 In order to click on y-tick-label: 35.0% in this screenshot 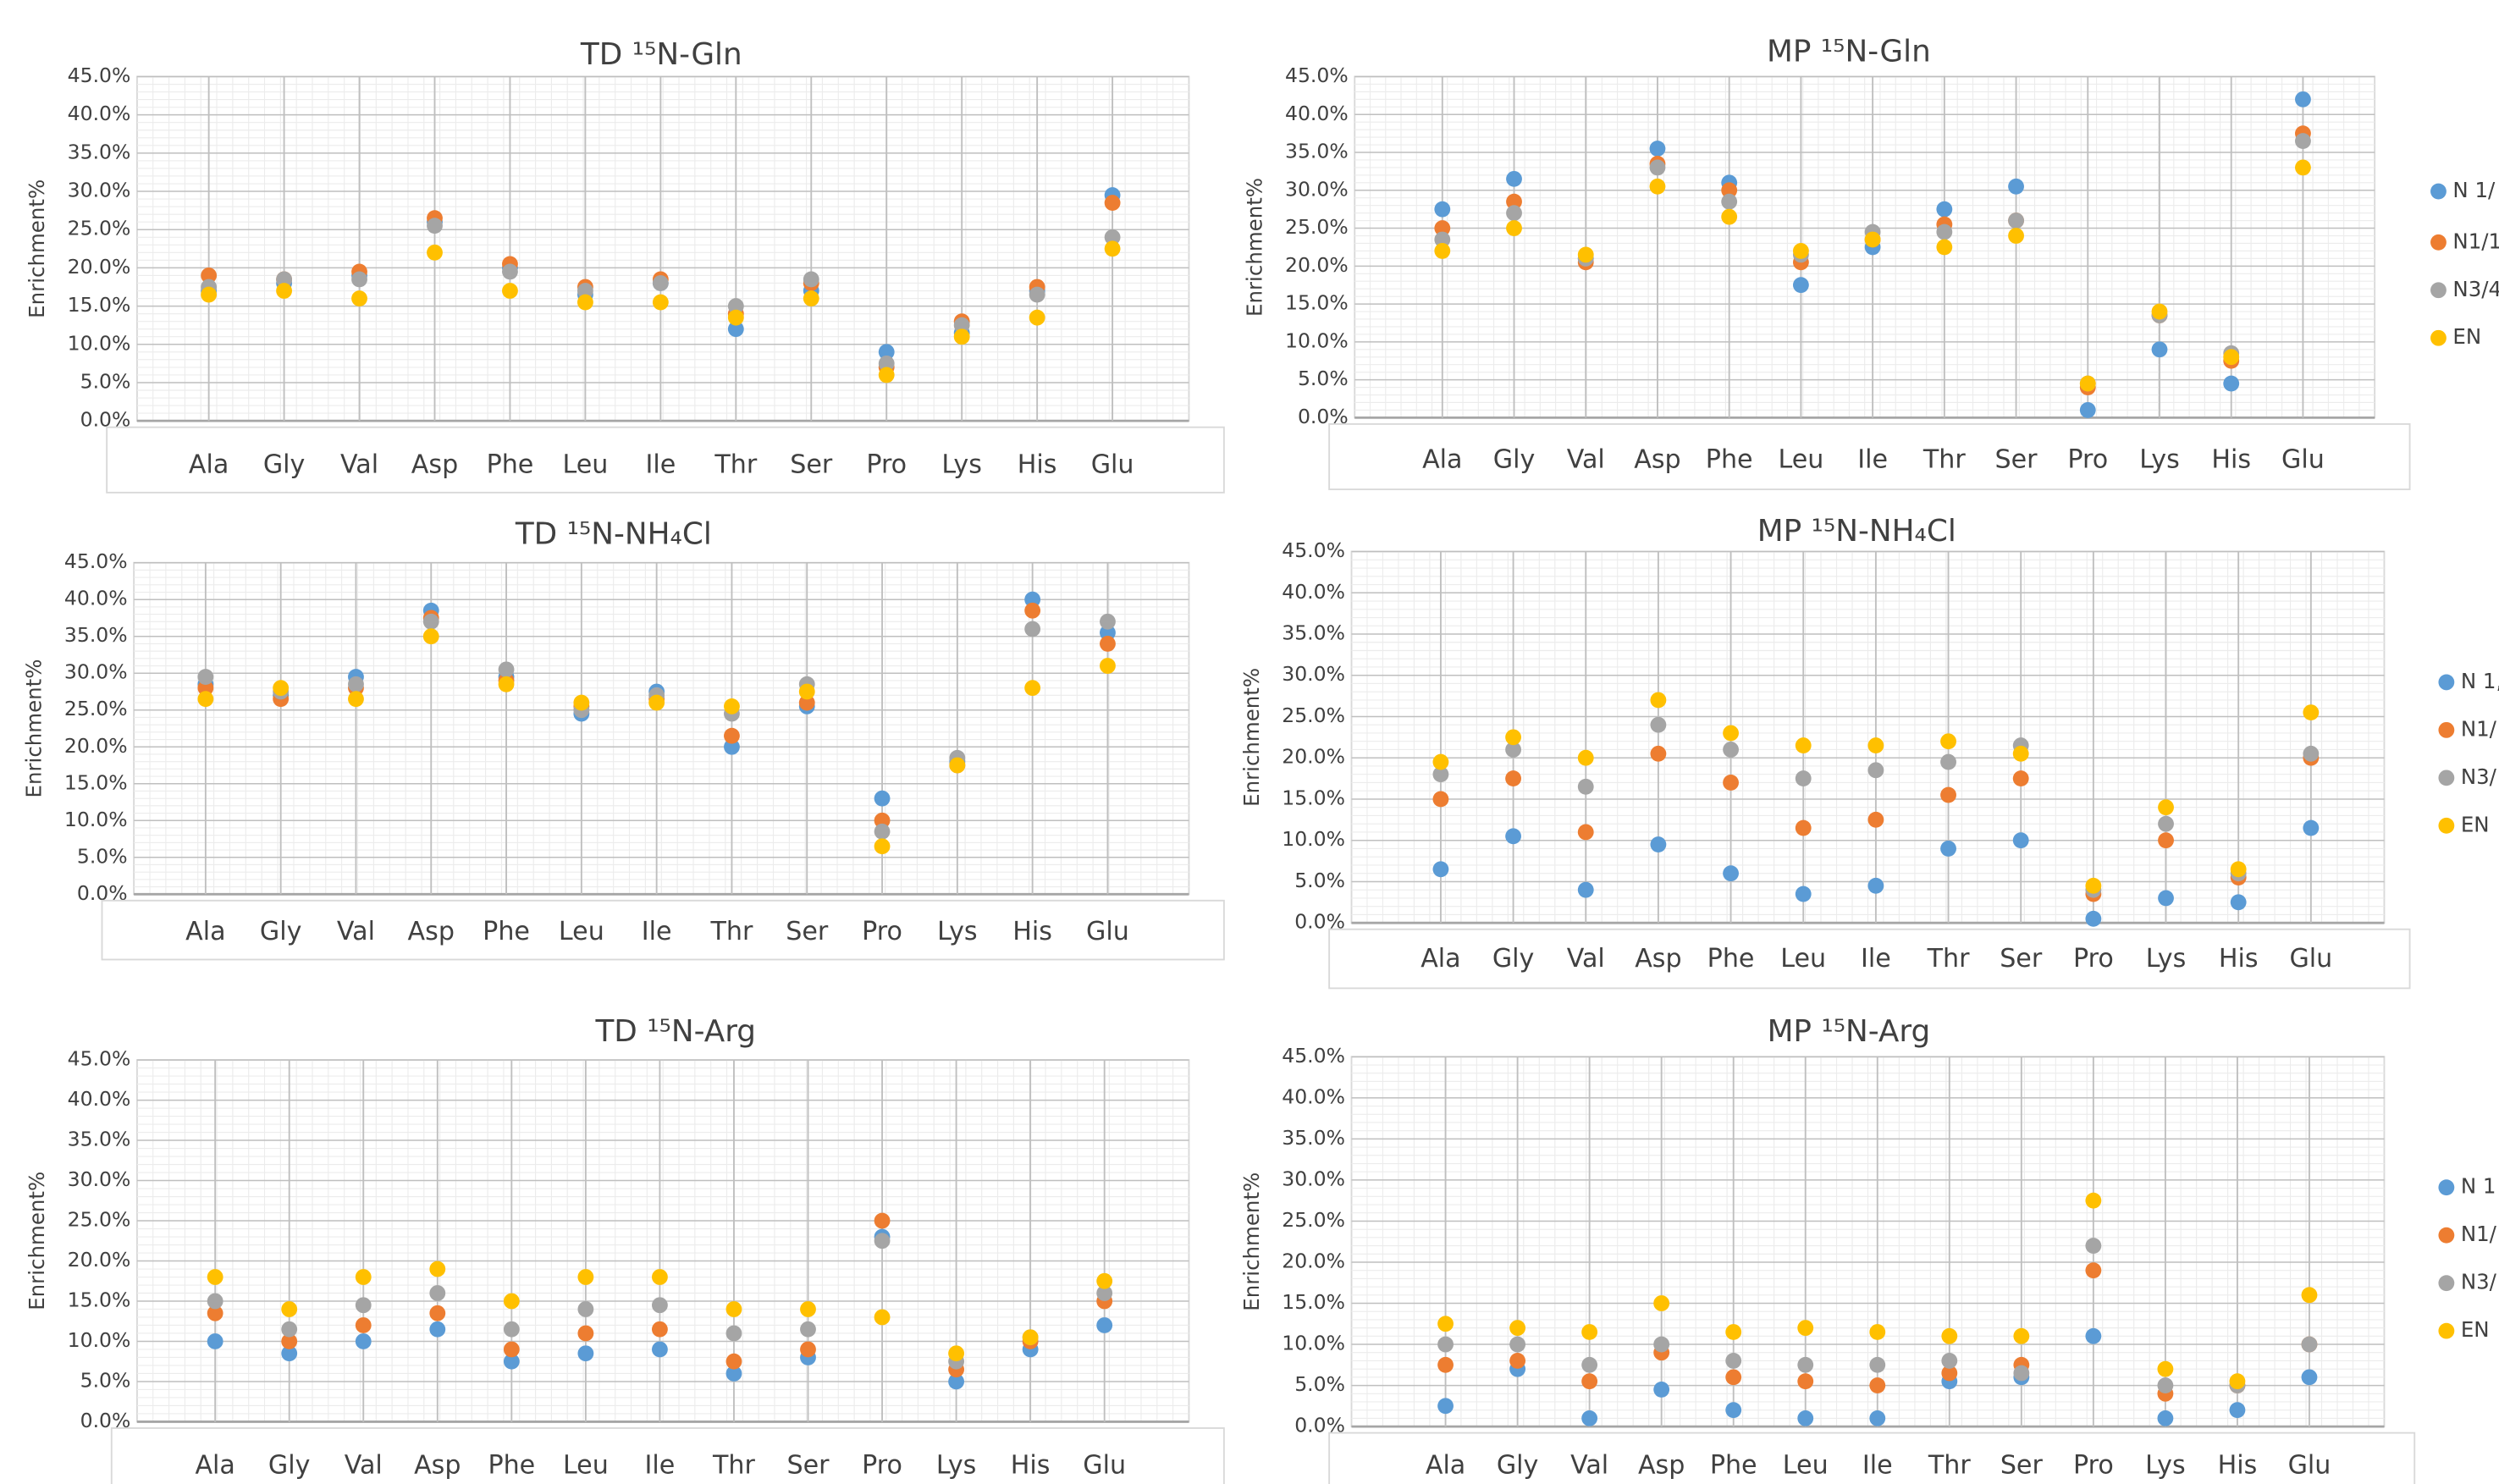, I will do `click(99, 151)`.